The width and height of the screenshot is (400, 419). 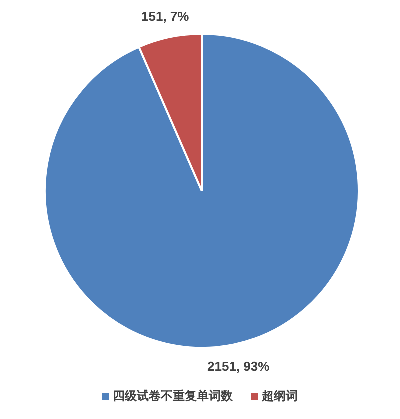 What do you see at coordinates (239, 366) in the screenshot?
I see `data-label: 2151, 93%` at bounding box center [239, 366].